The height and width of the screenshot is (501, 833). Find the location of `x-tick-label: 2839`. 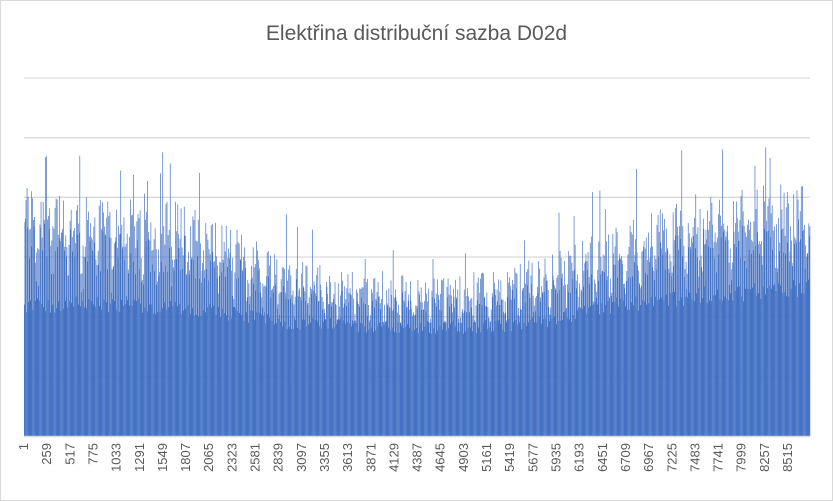

x-tick-label: 2839 is located at coordinates (278, 457).